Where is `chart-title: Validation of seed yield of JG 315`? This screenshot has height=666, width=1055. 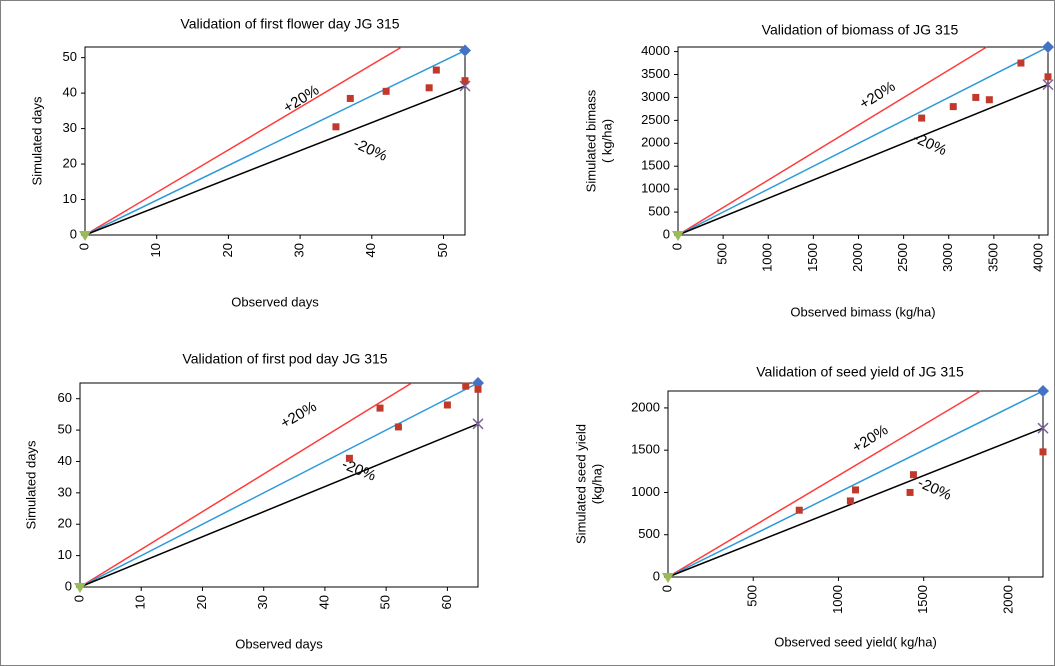 chart-title: Validation of seed yield of JG 315 is located at coordinates (860, 372).